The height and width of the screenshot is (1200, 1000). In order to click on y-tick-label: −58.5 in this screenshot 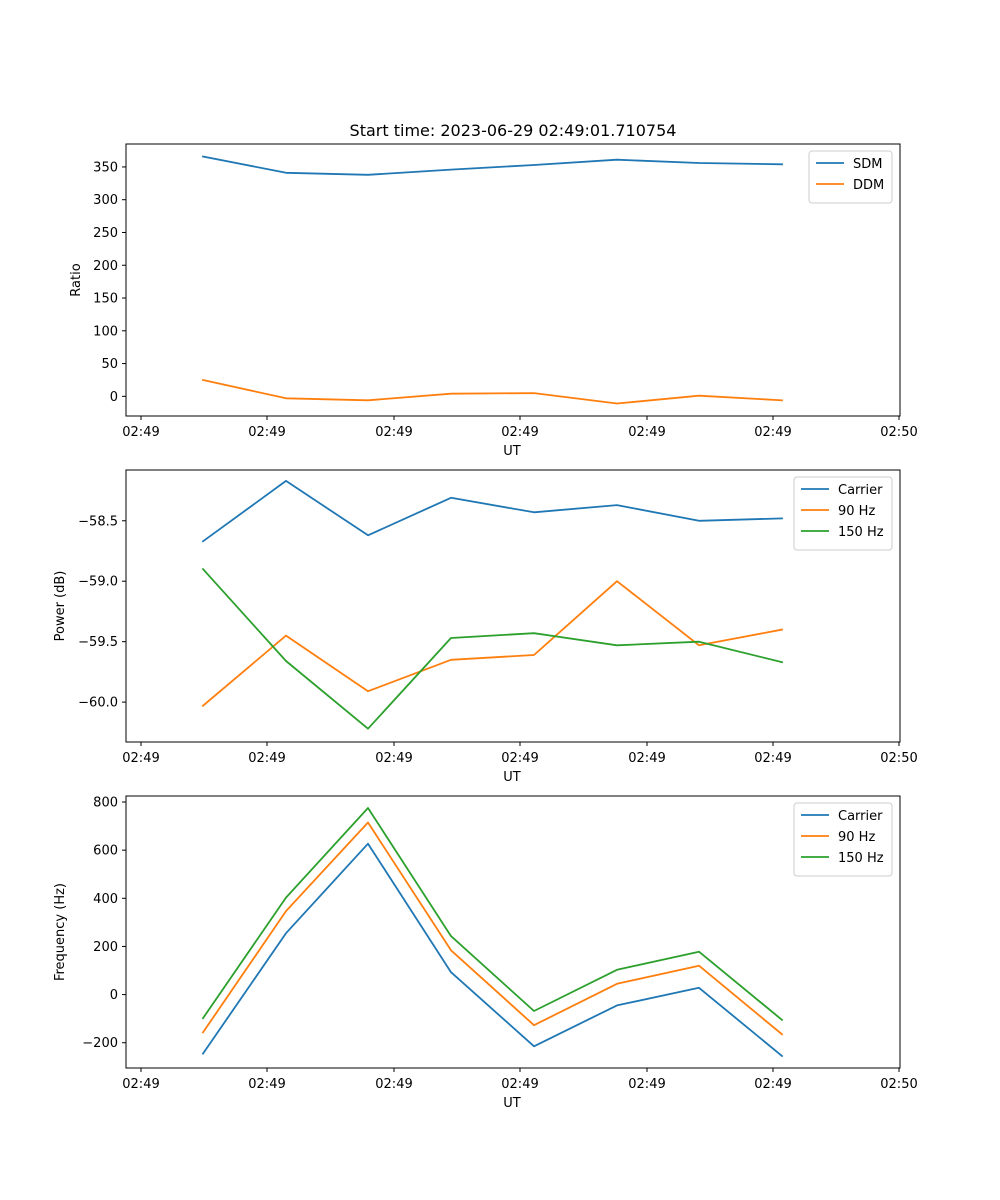, I will do `click(98, 521)`.